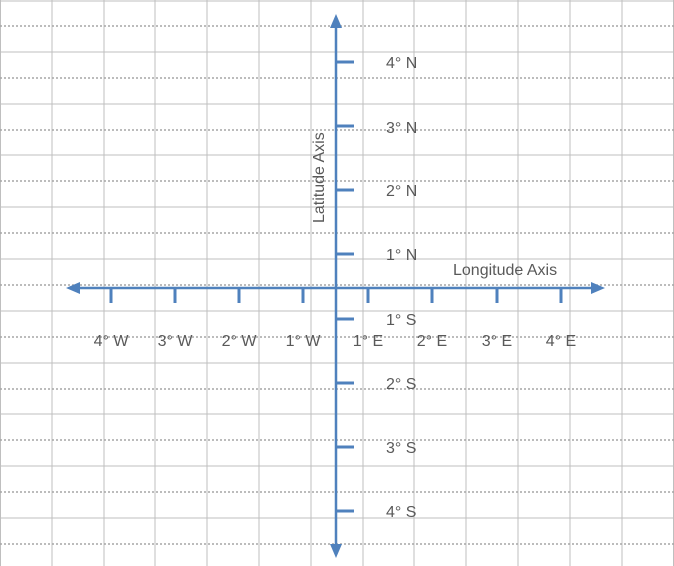 This screenshot has height=566, width=674. I want to click on y-tick-label: 4° N, so click(401, 63).